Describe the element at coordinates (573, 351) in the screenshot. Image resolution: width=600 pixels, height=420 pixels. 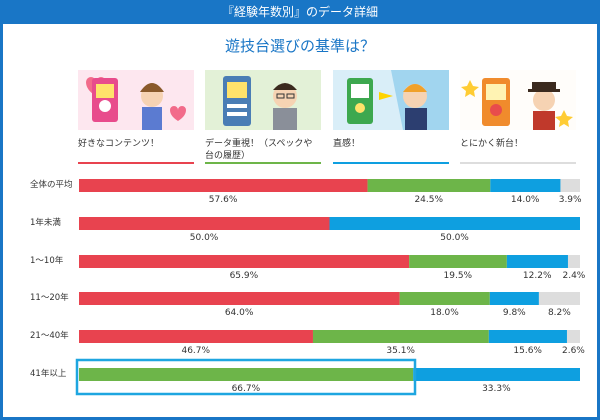
I see `value-label: 2.6%` at that location.